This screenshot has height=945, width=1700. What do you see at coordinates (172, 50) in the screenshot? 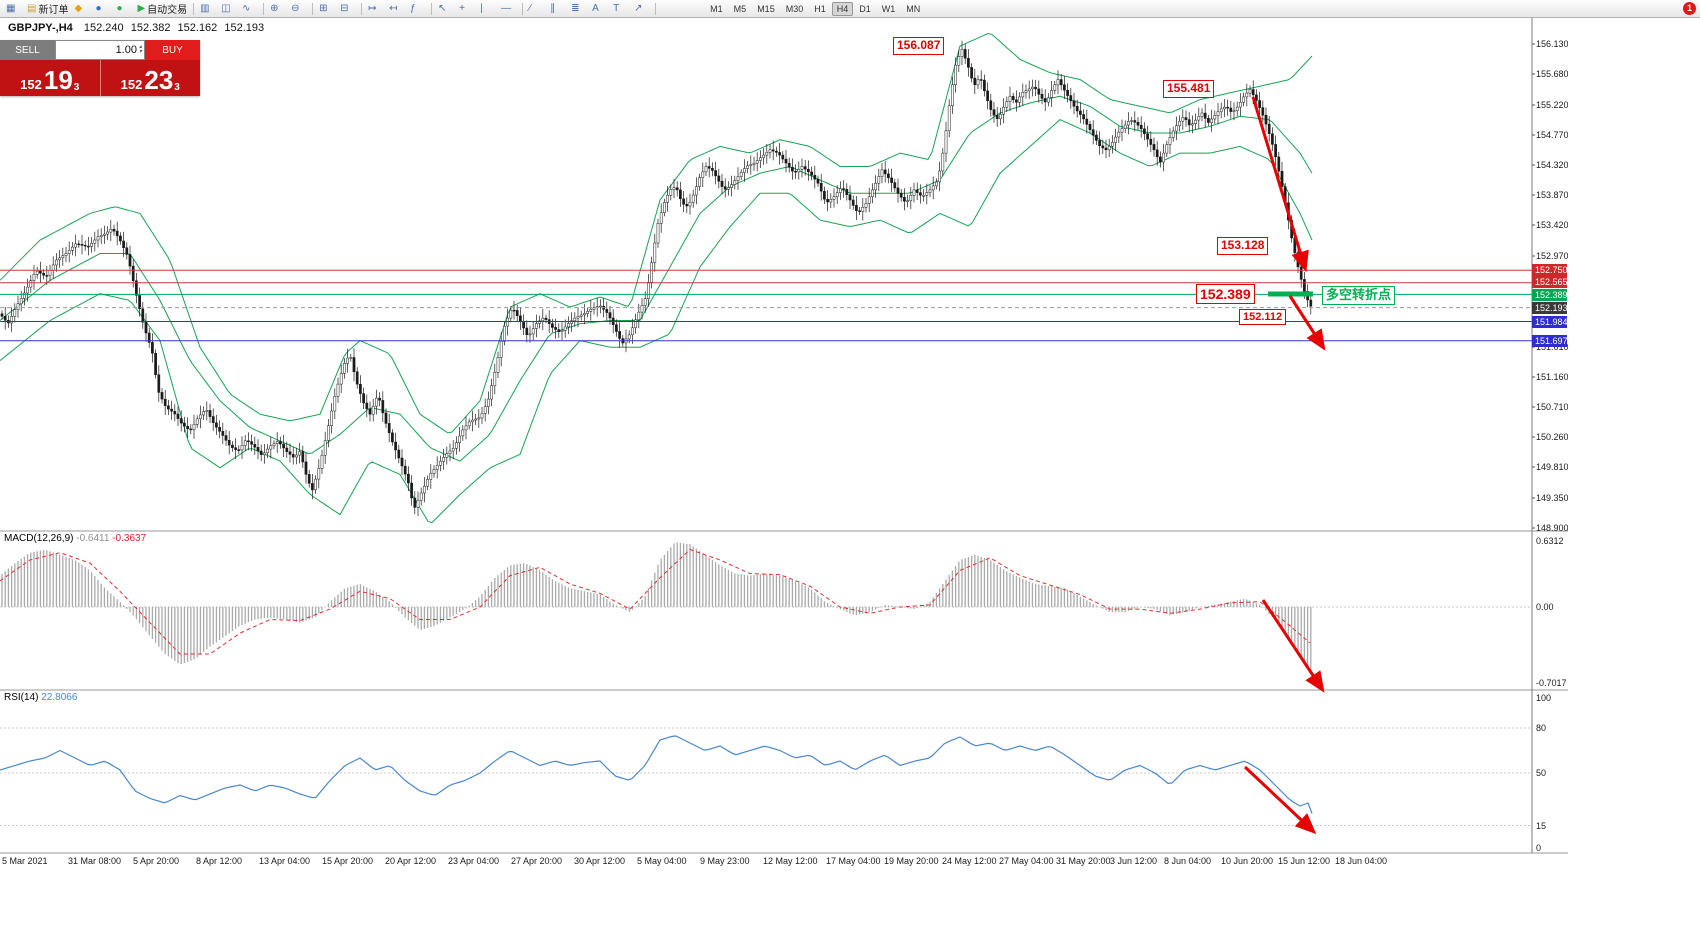
I see `buy-button: BUY` at bounding box center [172, 50].